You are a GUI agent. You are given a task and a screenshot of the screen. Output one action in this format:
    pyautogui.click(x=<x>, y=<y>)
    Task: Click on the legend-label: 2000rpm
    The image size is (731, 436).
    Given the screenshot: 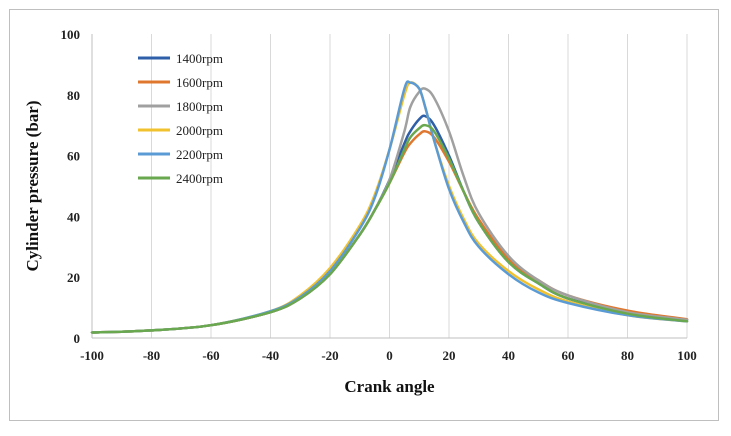 What is the action you would take?
    pyautogui.click(x=199, y=130)
    